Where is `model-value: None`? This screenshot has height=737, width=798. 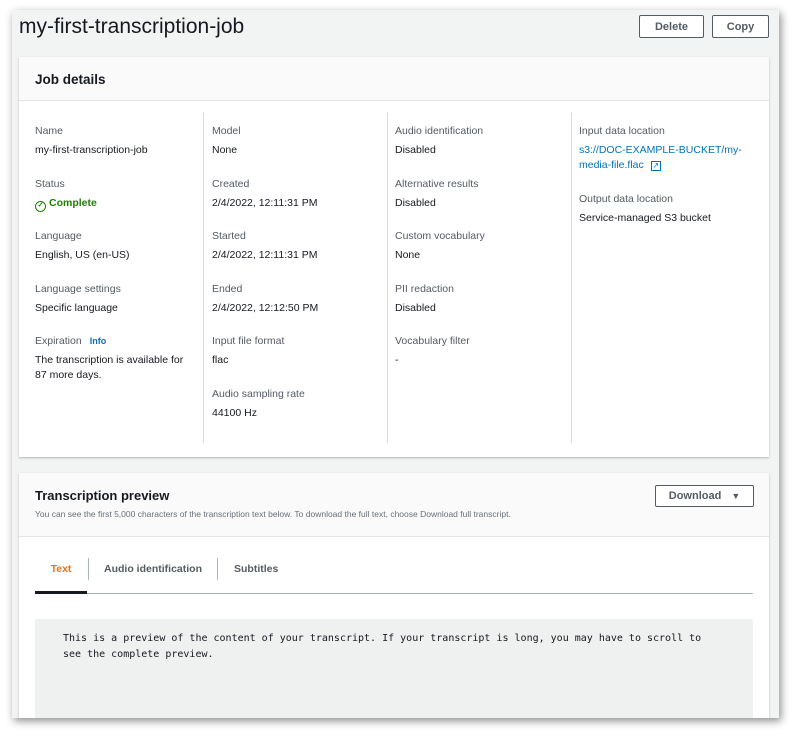 model-value: None is located at coordinates (225, 150).